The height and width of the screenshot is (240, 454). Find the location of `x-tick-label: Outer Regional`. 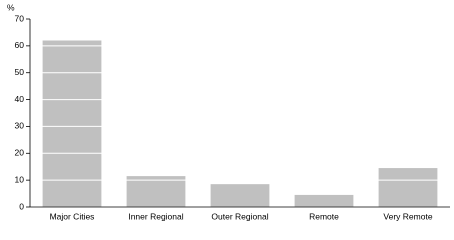

x-tick-label: Outer Regional is located at coordinates (239, 216).